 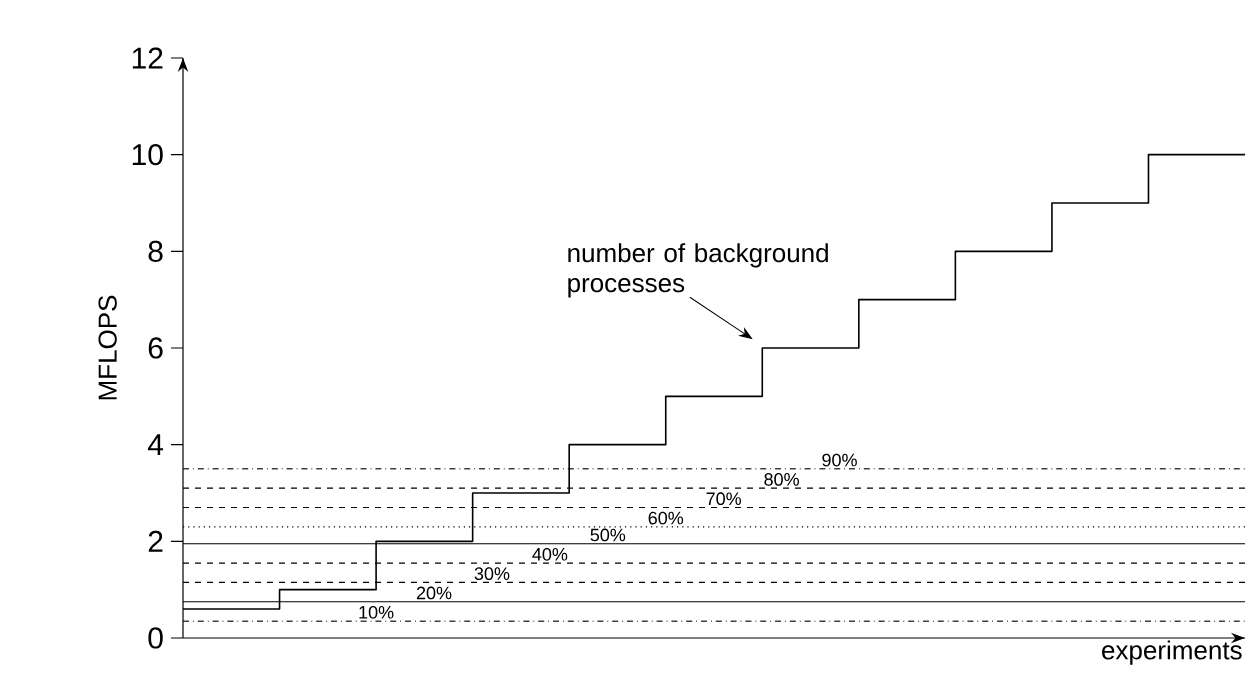 What do you see at coordinates (1172, 652) in the screenshot?
I see `x-axis-title: experiments` at bounding box center [1172, 652].